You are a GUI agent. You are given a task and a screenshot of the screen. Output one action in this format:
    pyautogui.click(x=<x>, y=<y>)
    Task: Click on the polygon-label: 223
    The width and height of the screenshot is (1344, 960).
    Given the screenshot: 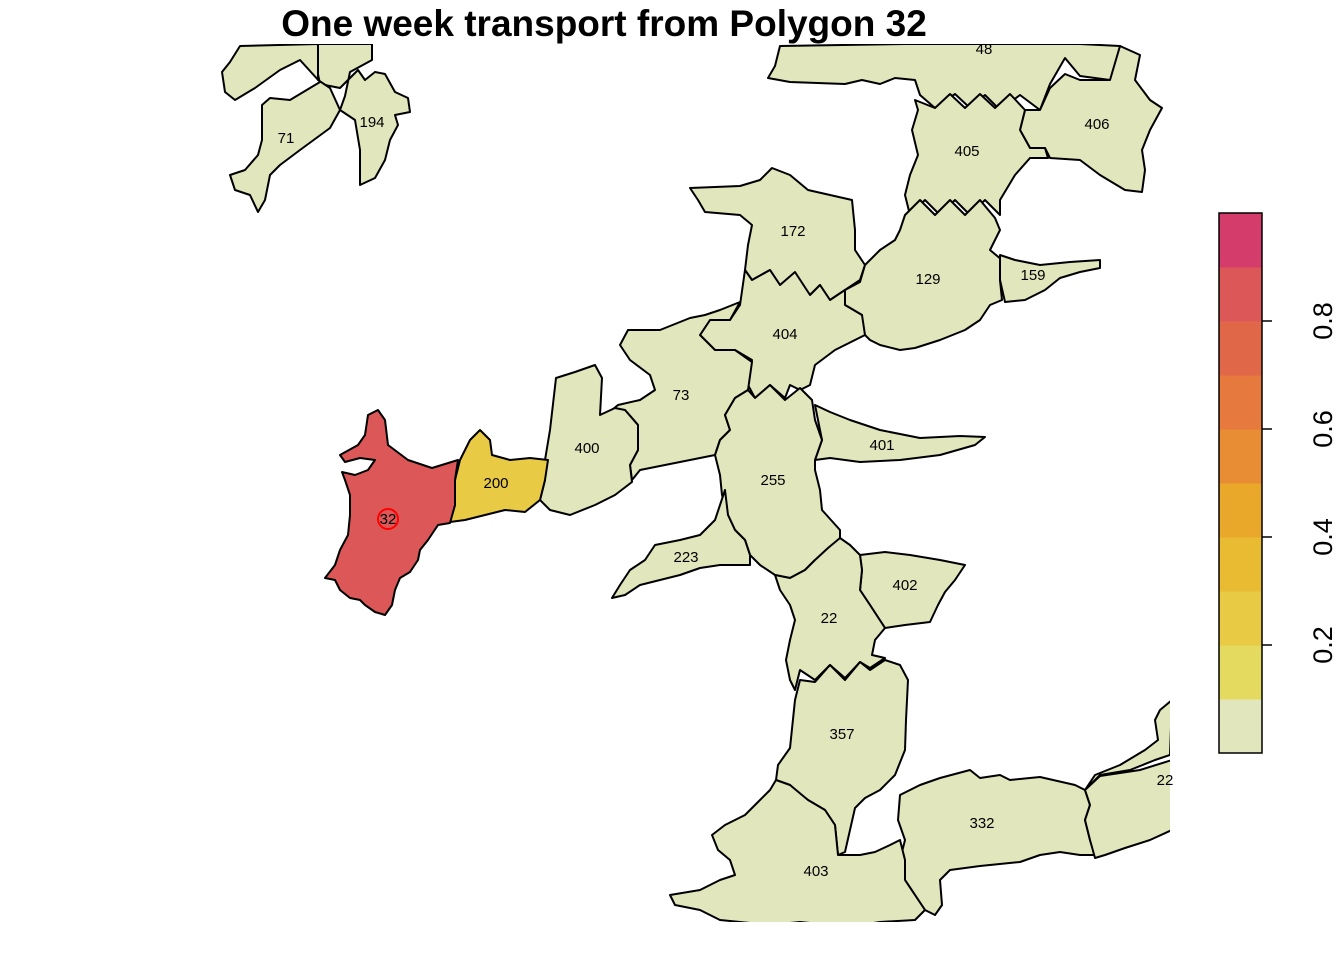 What is the action you would take?
    pyautogui.click(x=685, y=557)
    